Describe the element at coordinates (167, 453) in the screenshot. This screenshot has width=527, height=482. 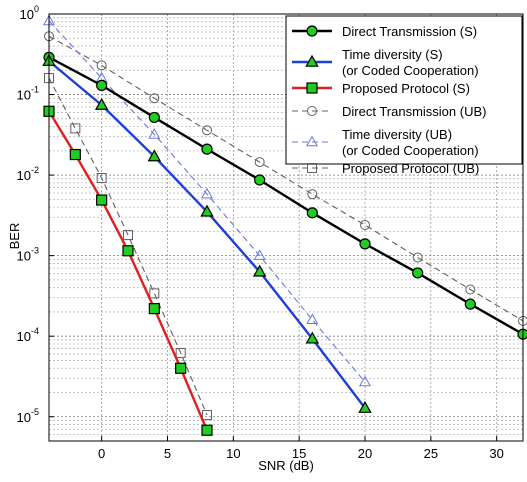
I see `x-tick-label: 5` at that location.